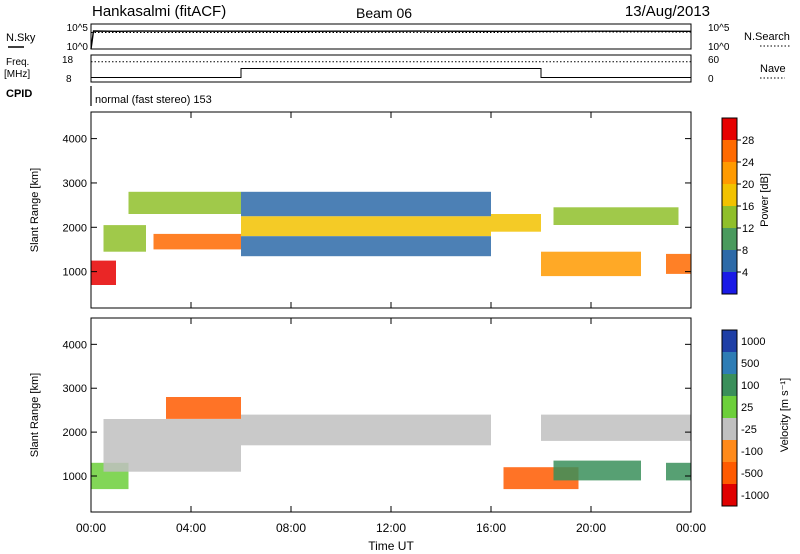  I want to click on freq-right-tick-top: 60, so click(714, 60).